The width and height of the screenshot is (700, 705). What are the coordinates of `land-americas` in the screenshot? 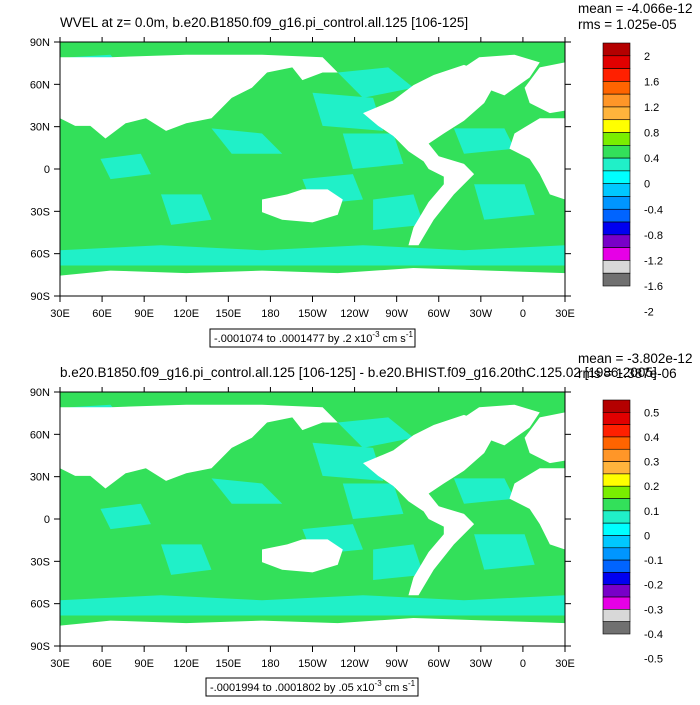 It's located at (429, 155).